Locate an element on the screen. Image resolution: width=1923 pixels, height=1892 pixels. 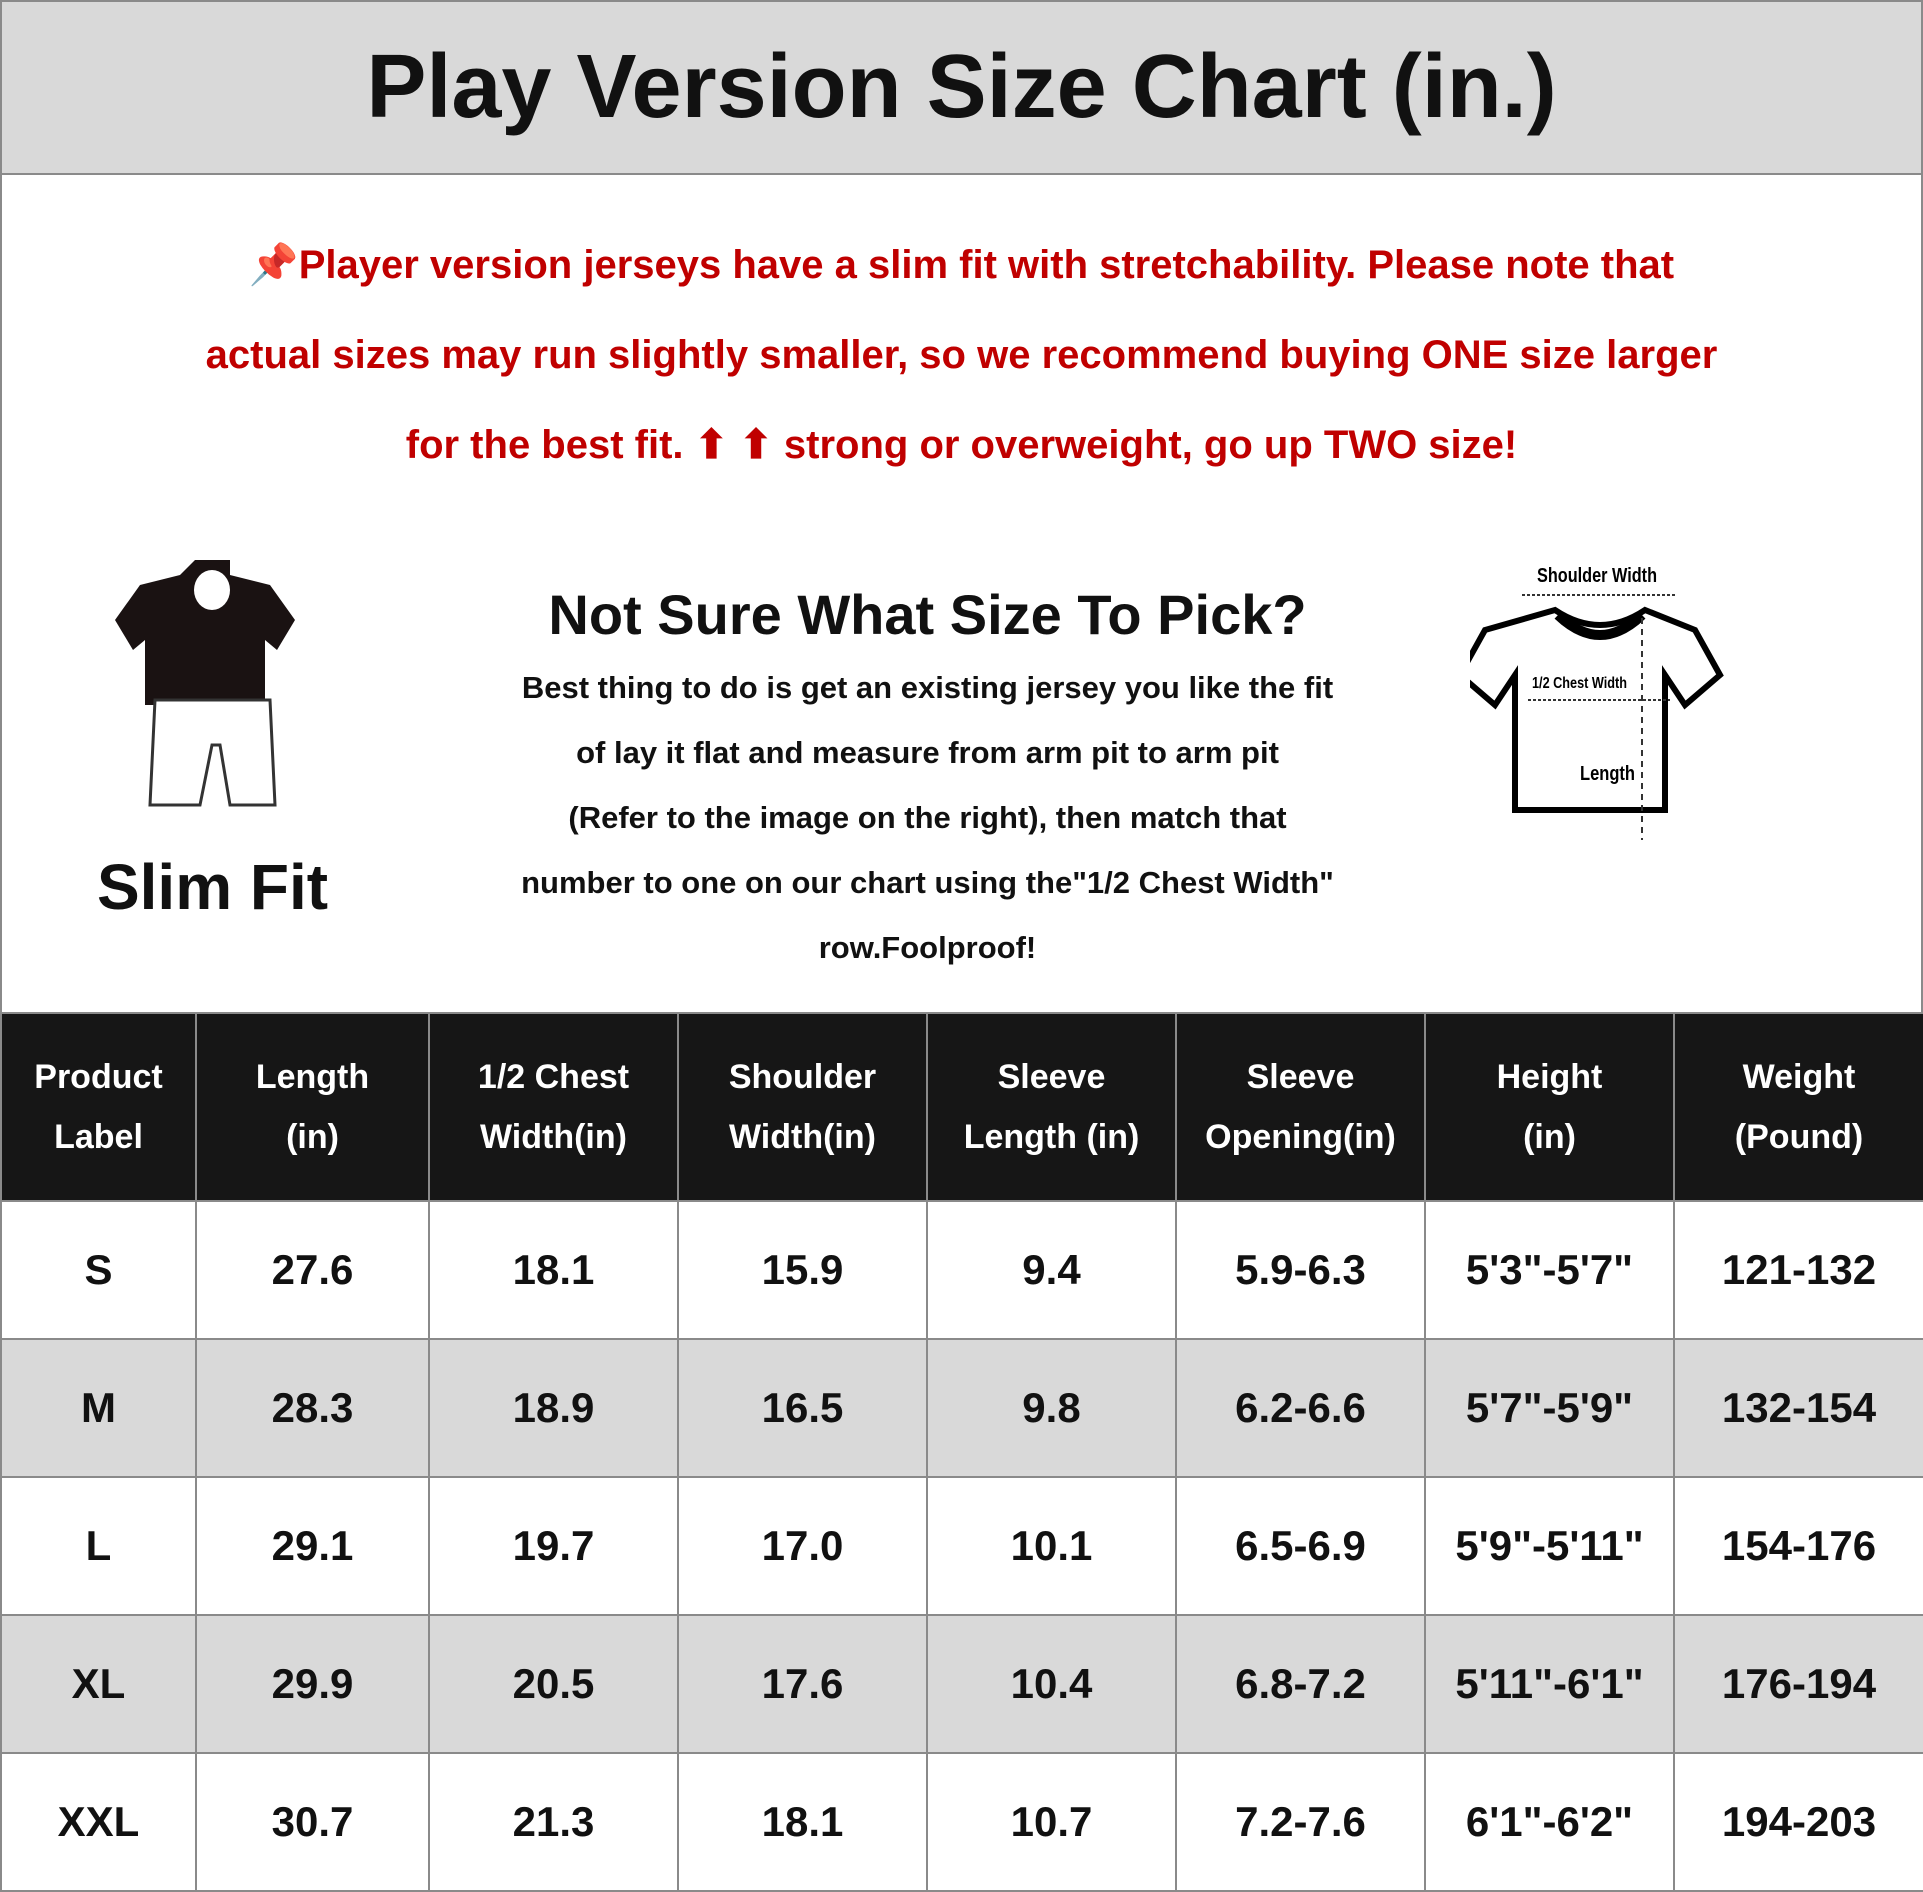
table-cell: 17.0 is located at coordinates (802, 1546).